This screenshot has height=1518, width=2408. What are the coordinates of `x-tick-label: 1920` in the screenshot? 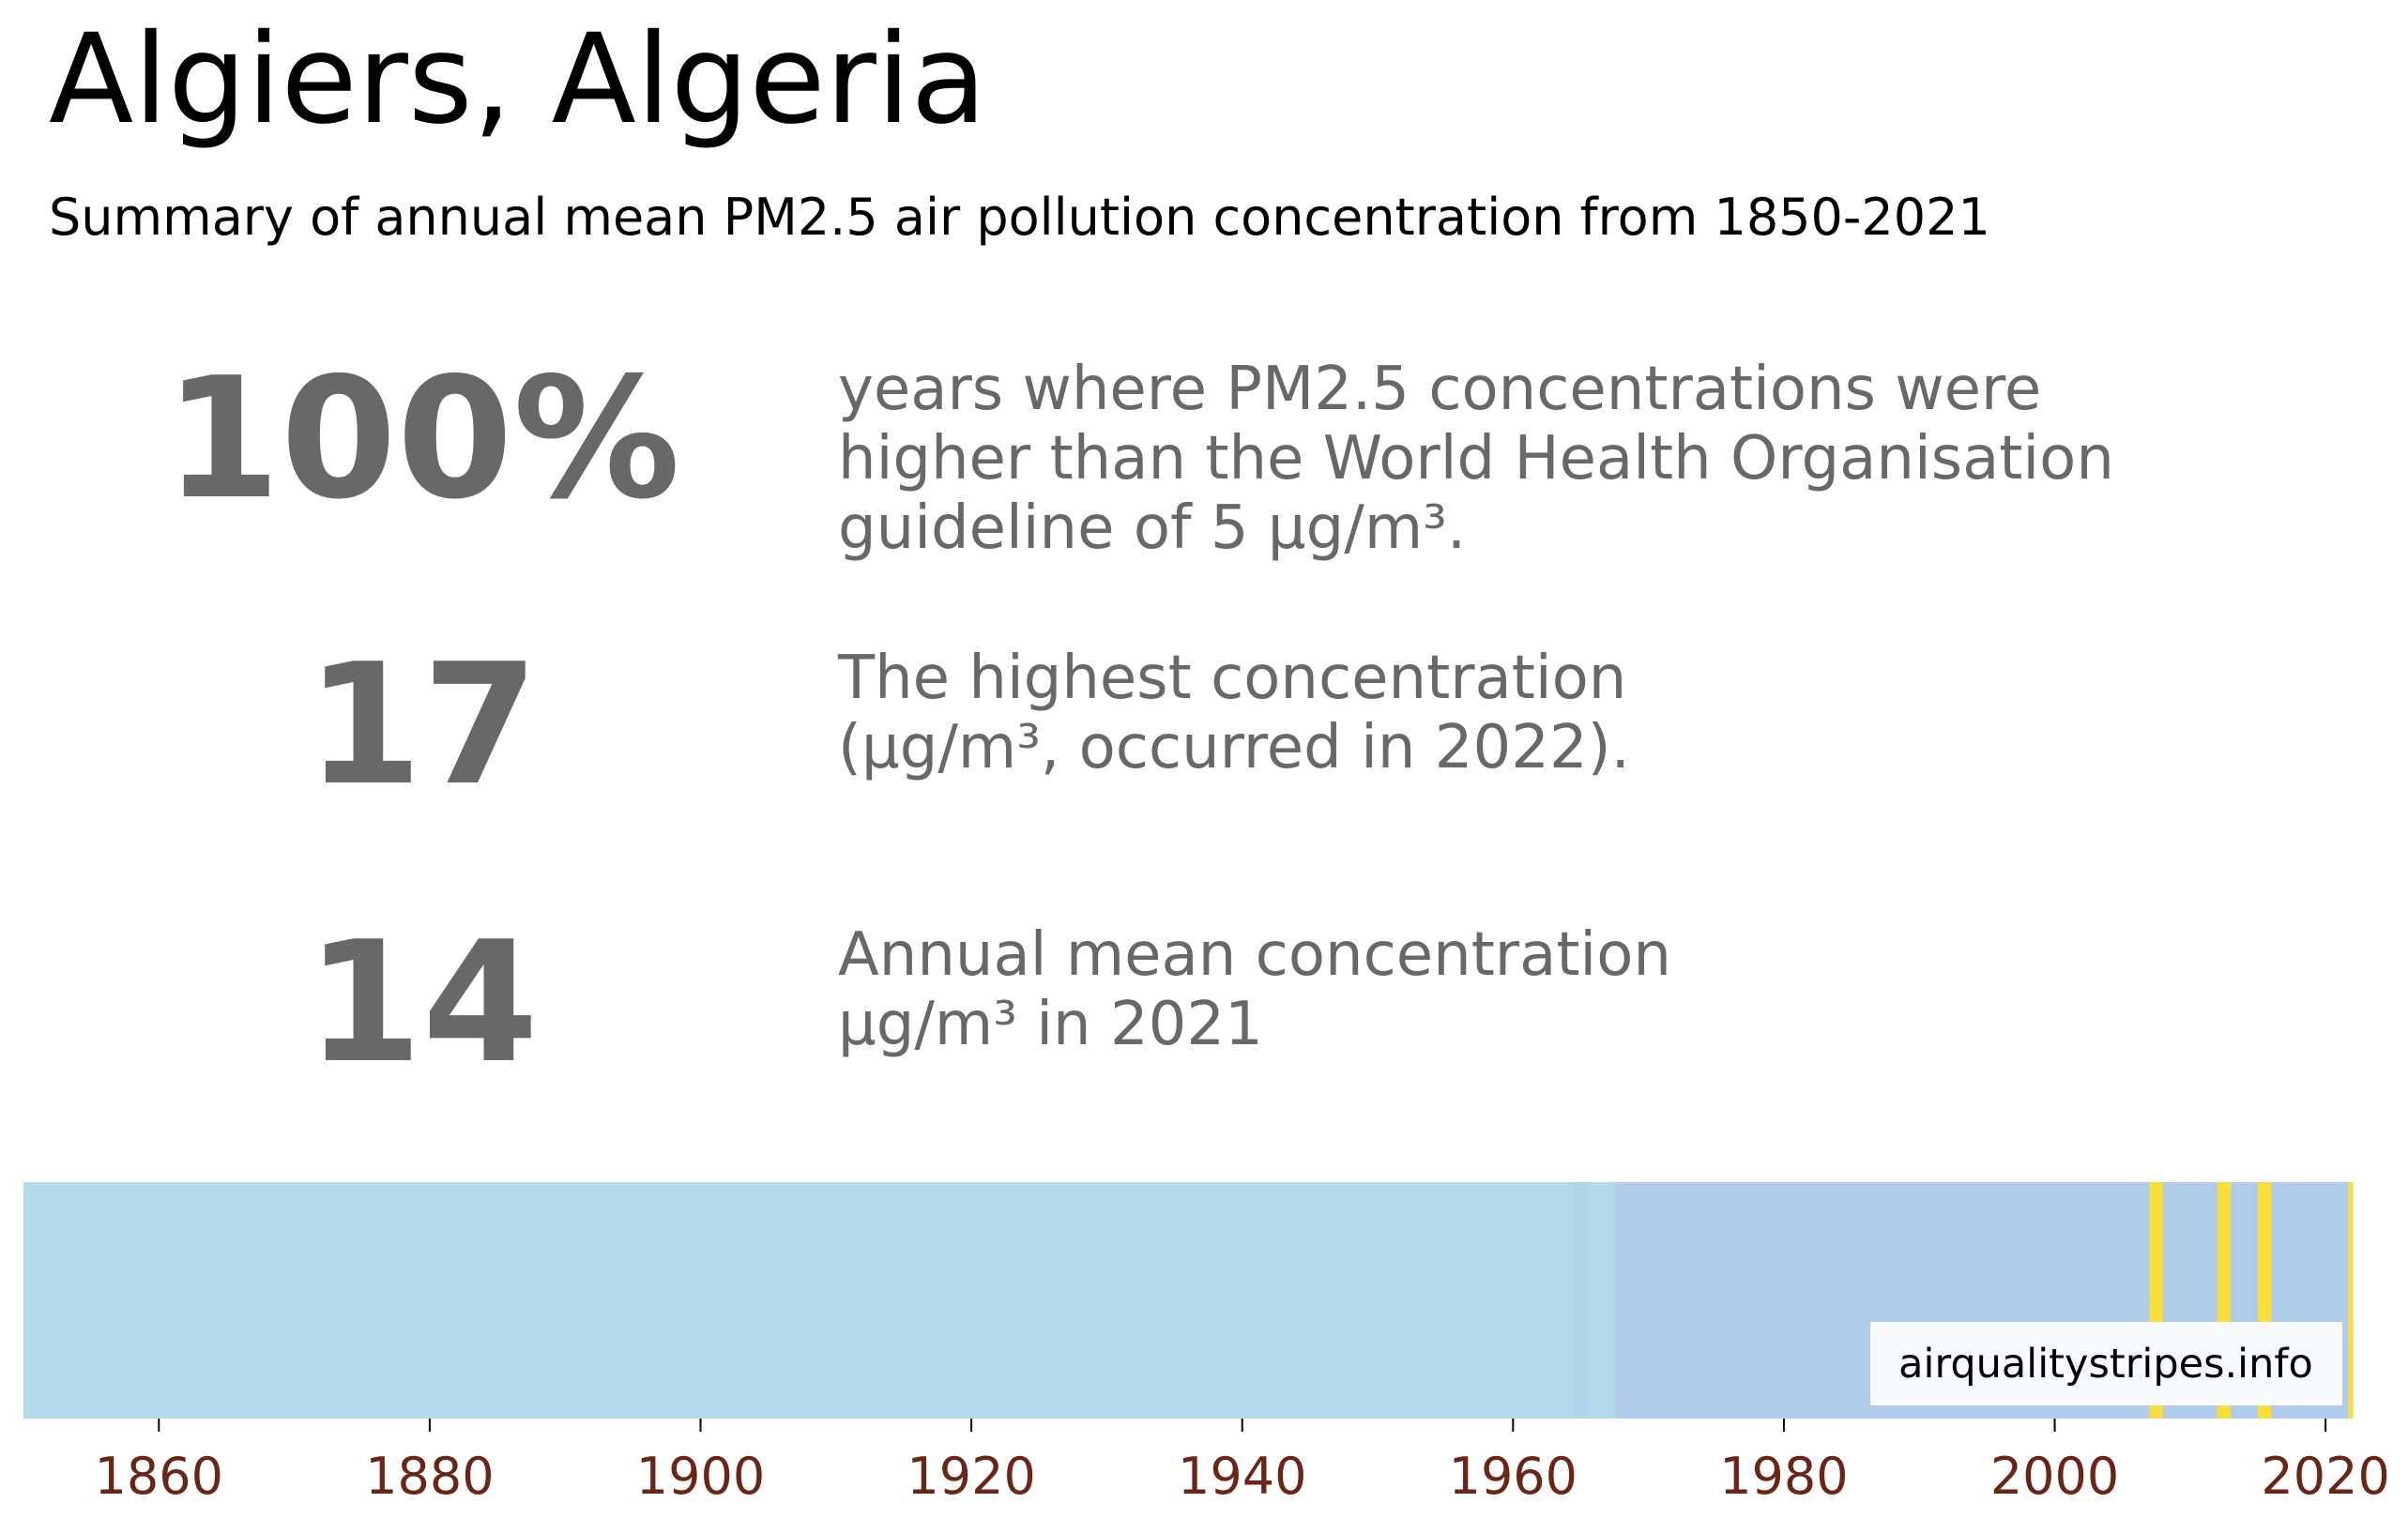 It's located at (971, 1476).